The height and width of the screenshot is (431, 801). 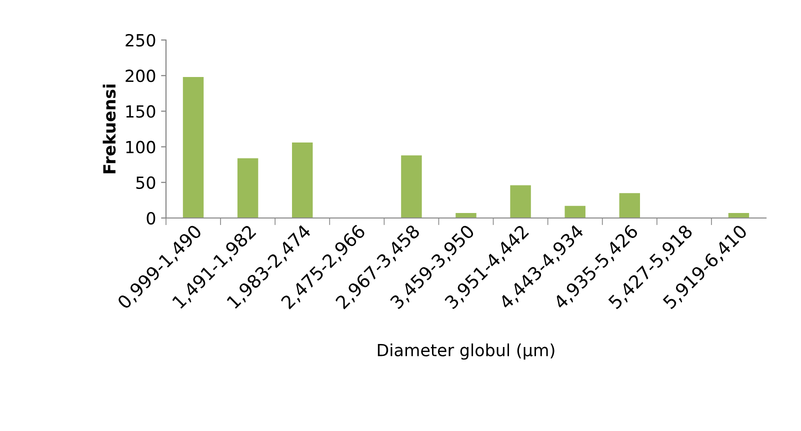 I want to click on y-tick-label: 200, so click(x=141, y=76).